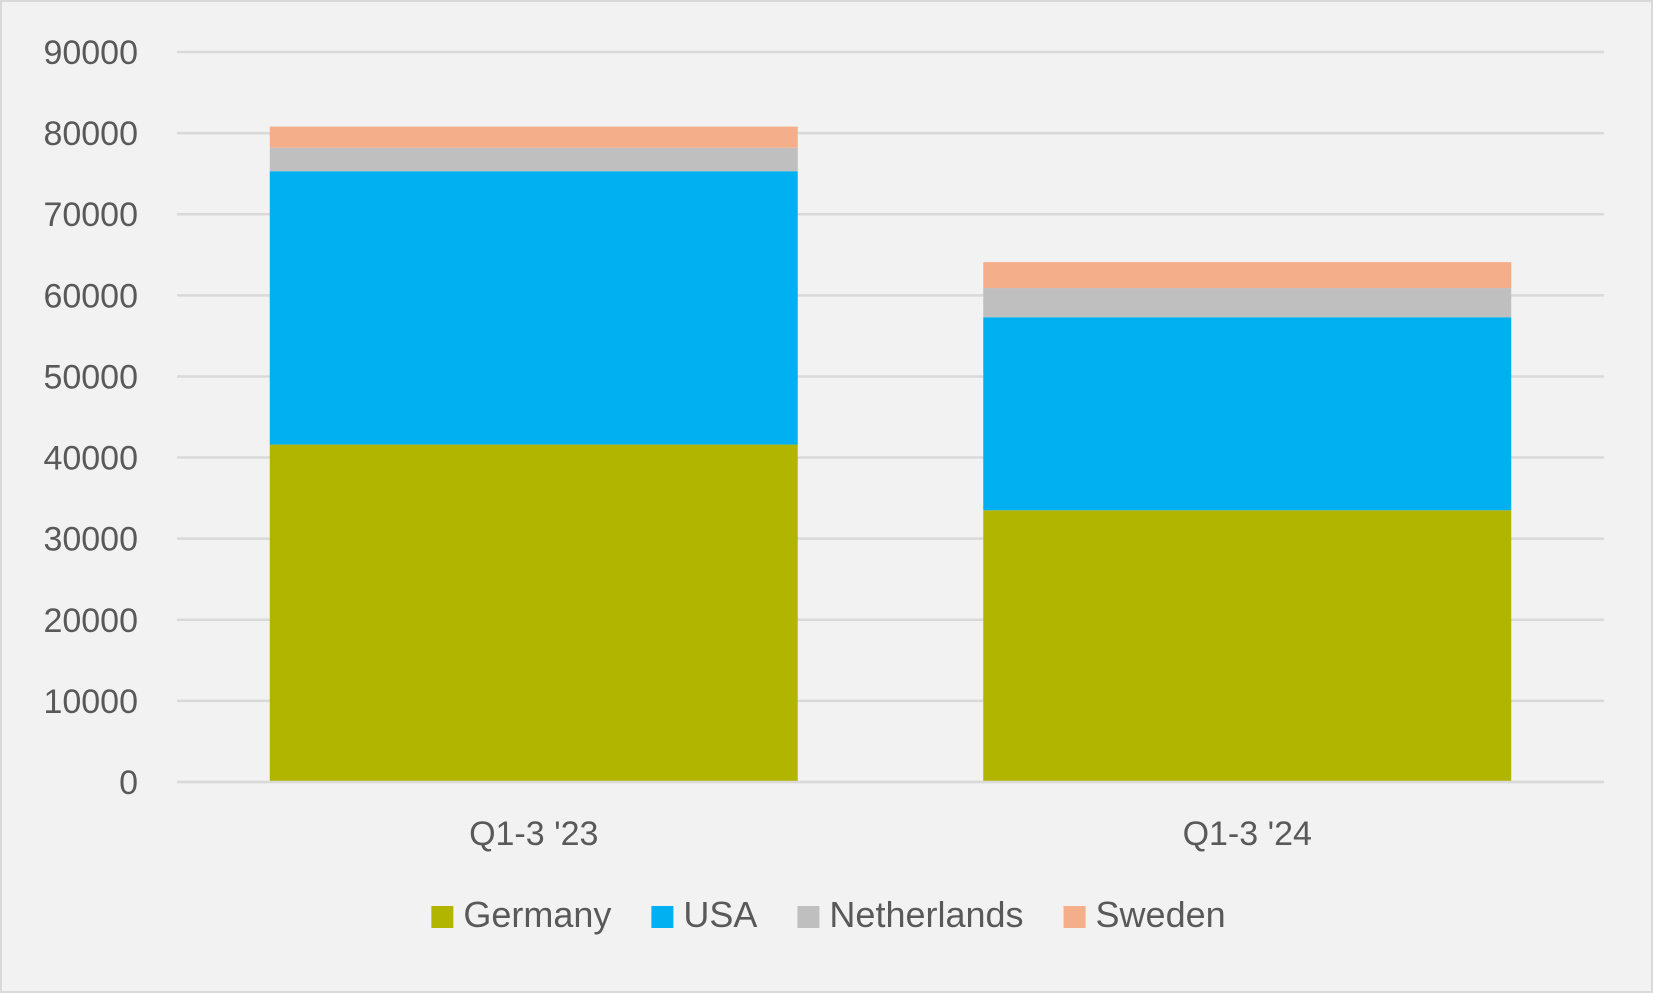 The height and width of the screenshot is (995, 1653). Describe the element at coordinates (90, 540) in the screenshot. I see `y-tick-label: 30000` at that location.